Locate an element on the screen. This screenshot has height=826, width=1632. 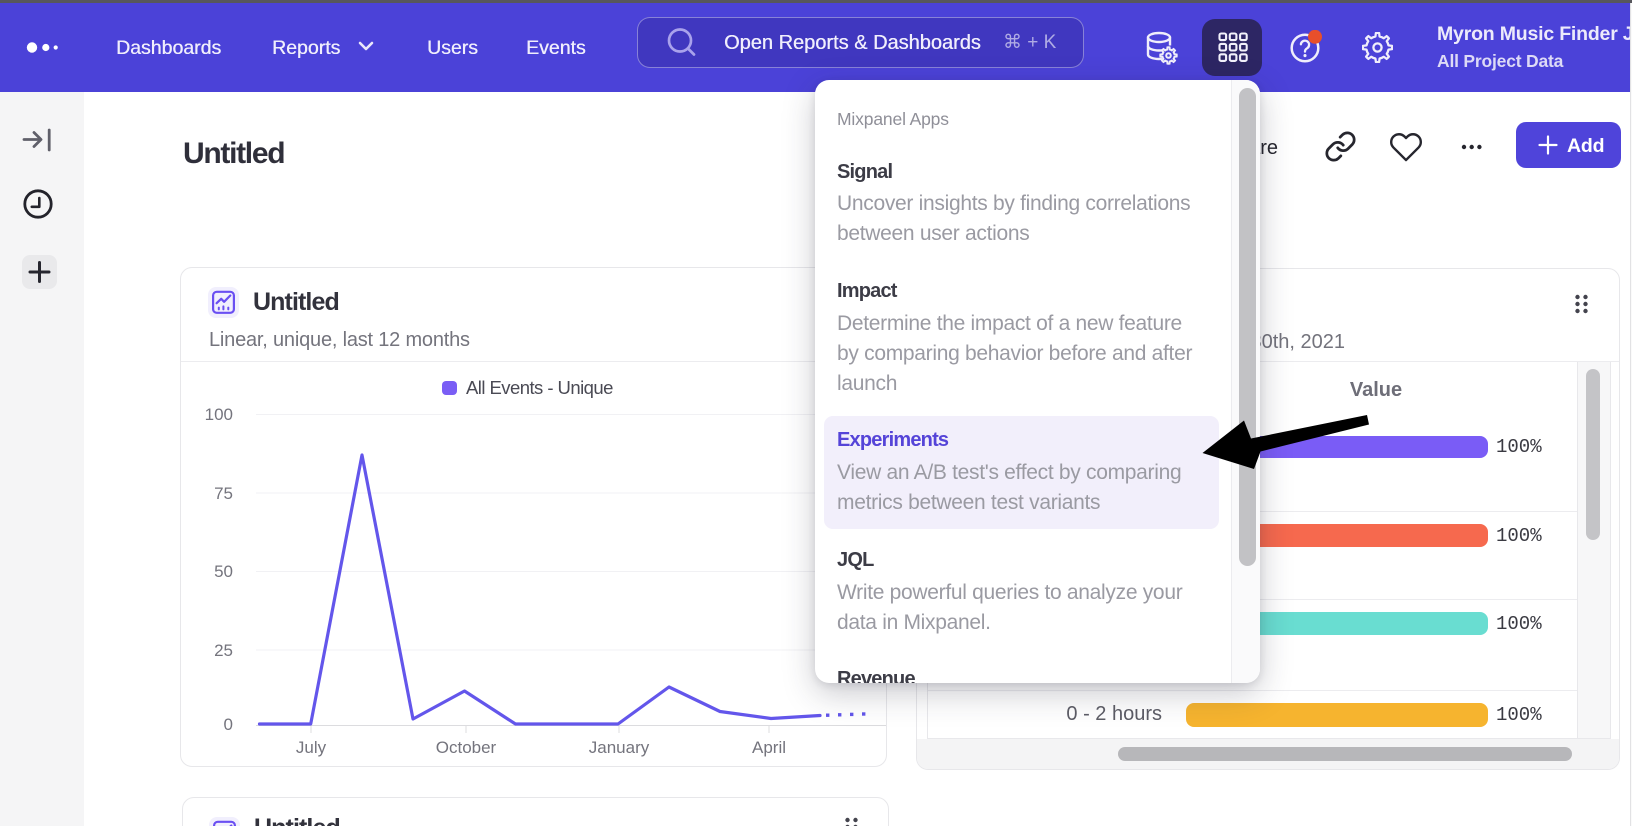
svg-text: 25 is located at coordinates (223, 650).